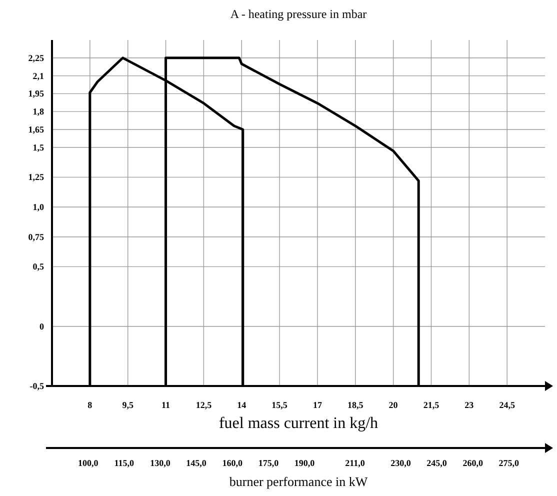 The height and width of the screenshot is (496, 557). What do you see at coordinates (38, 207) in the screenshot?
I see `y-tick-label: 1,0` at bounding box center [38, 207].